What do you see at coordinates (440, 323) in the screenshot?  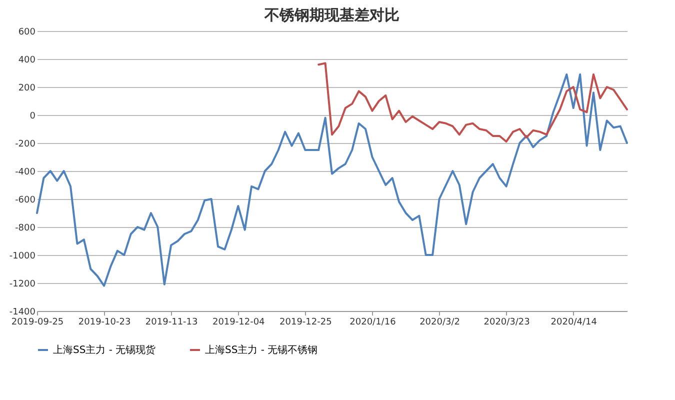 I see `x-tick-label: 2020/3/2` at bounding box center [440, 323].